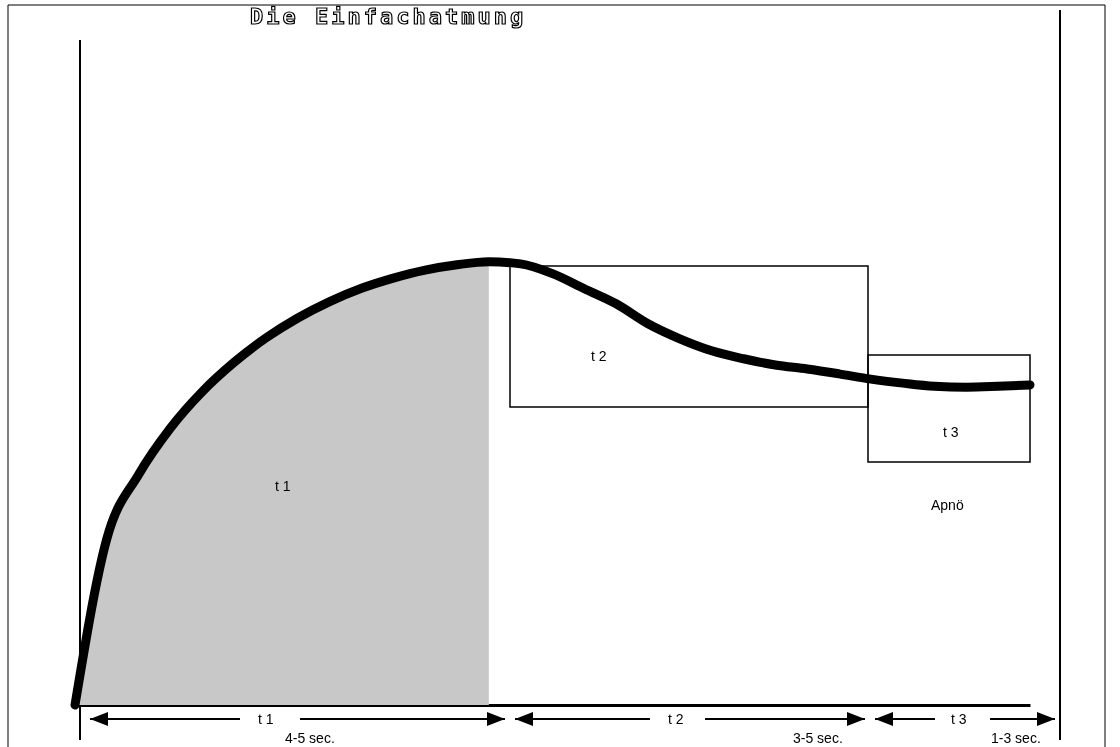 This screenshot has height=747, width=1120. Describe the element at coordinates (388, 16) in the screenshot. I see `chart-title: Die Einfachatmung` at that location.